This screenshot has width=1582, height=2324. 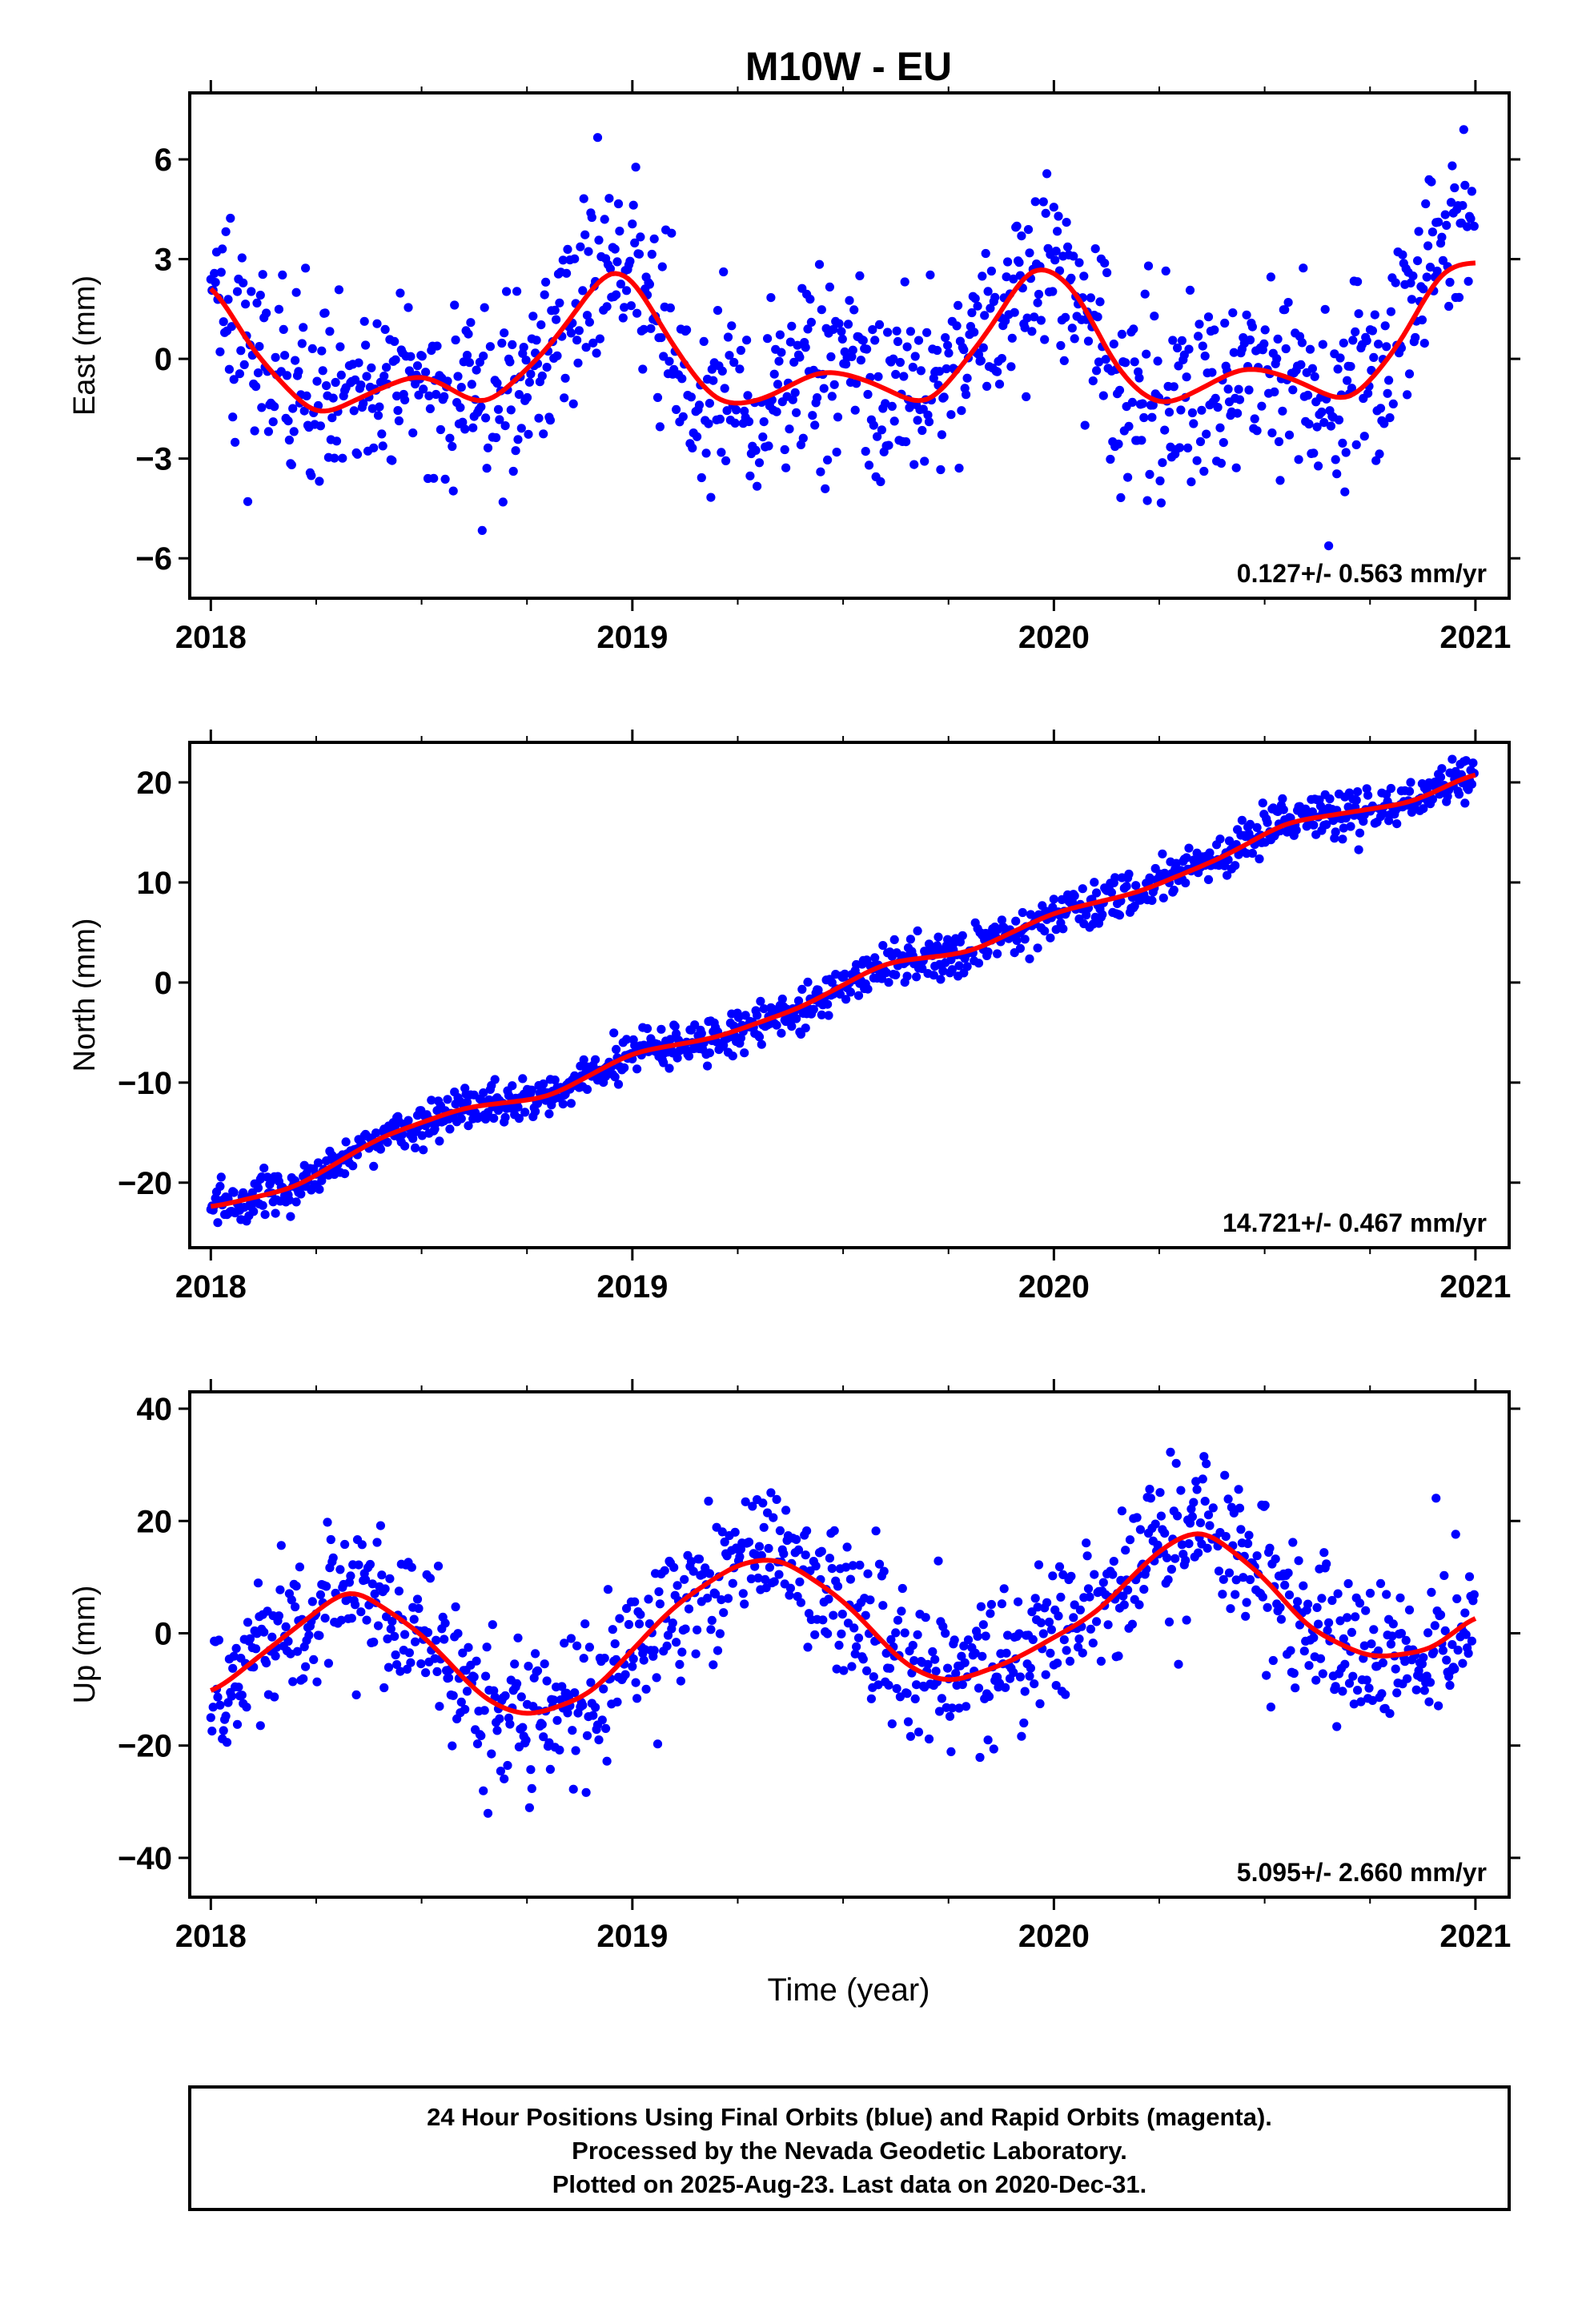 I want to click on up-data-points, so click(x=843, y=1632).